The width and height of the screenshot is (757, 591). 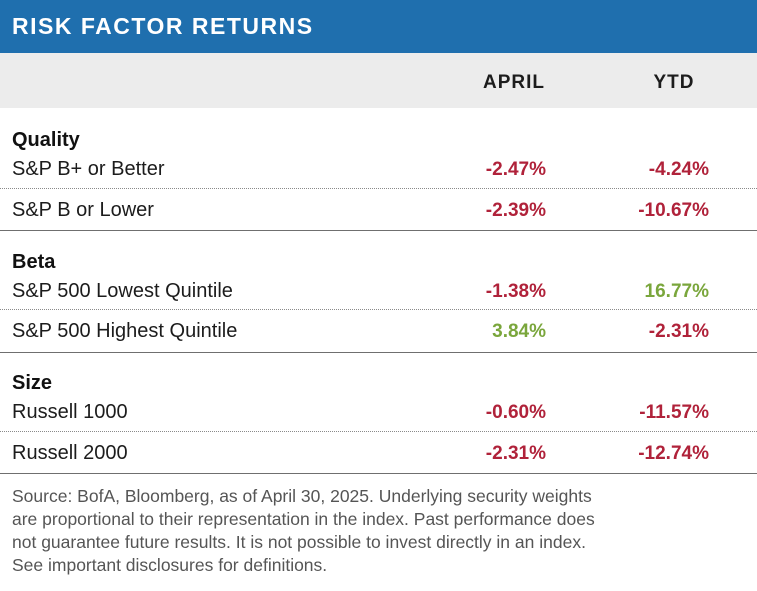 What do you see at coordinates (678, 331) in the screenshot?
I see `ytd-value: -2.31%` at bounding box center [678, 331].